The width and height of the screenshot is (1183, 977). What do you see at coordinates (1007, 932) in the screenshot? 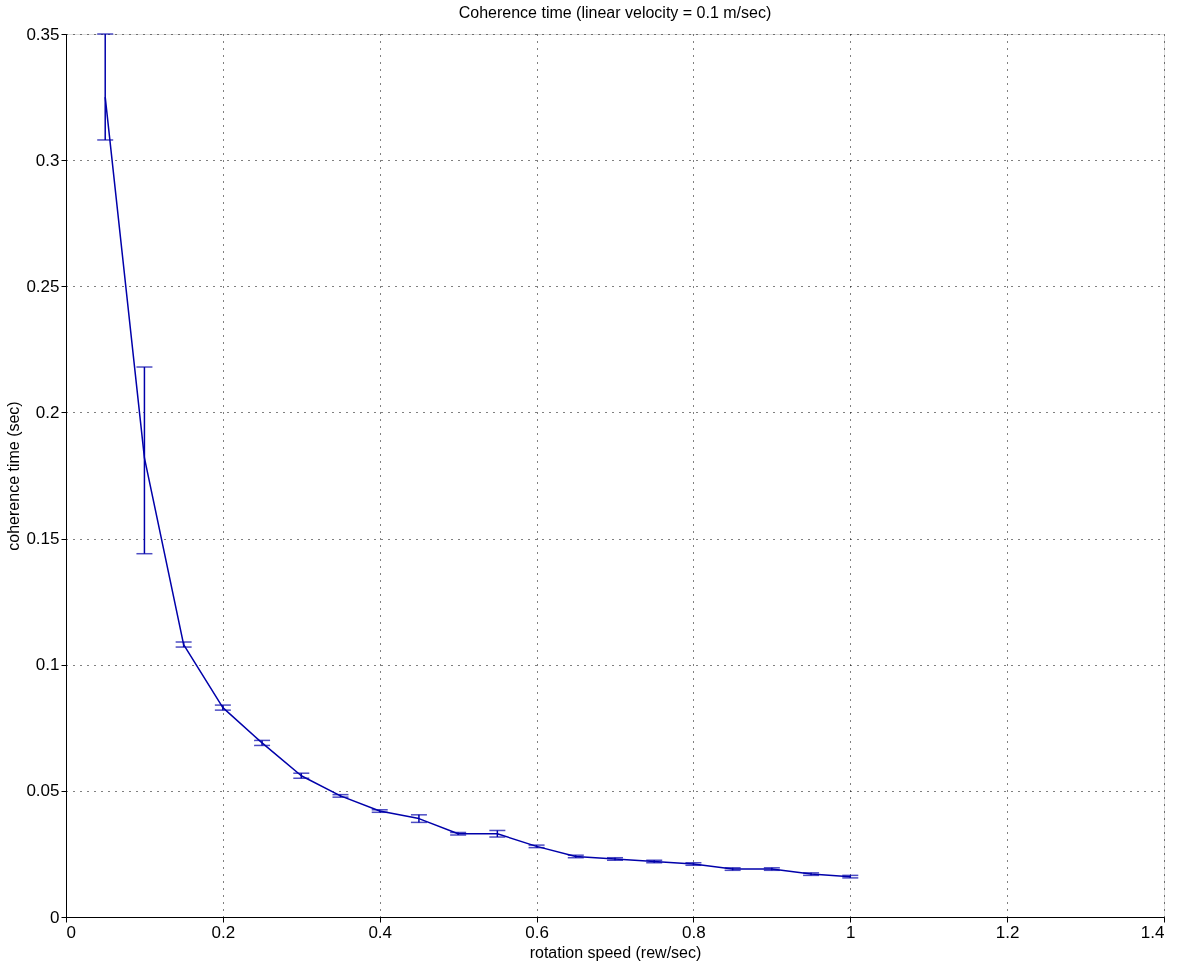
I see `x-tick-label: 1.2` at bounding box center [1007, 932].